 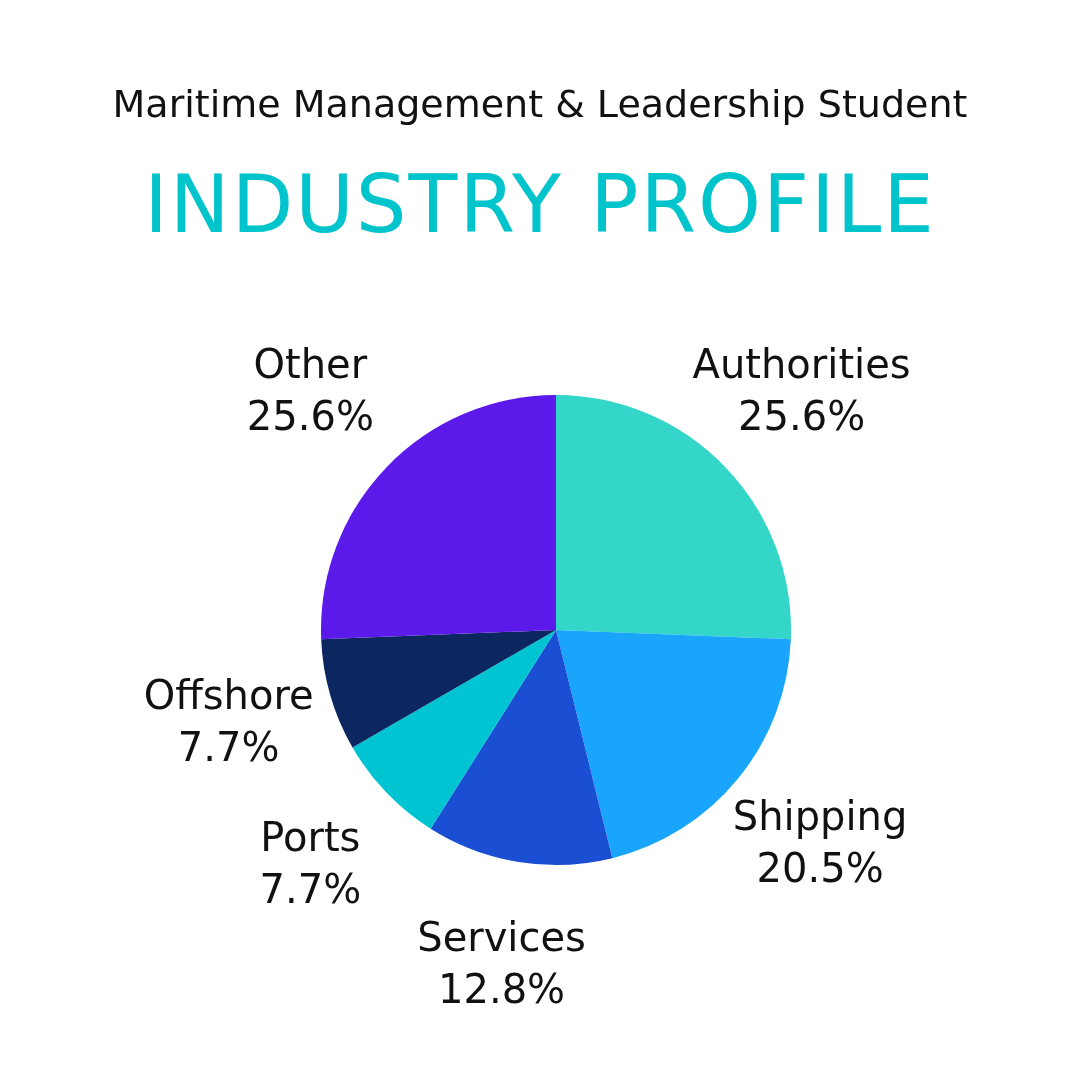 I want to click on slice-label: Authorities, so click(x=801, y=364).